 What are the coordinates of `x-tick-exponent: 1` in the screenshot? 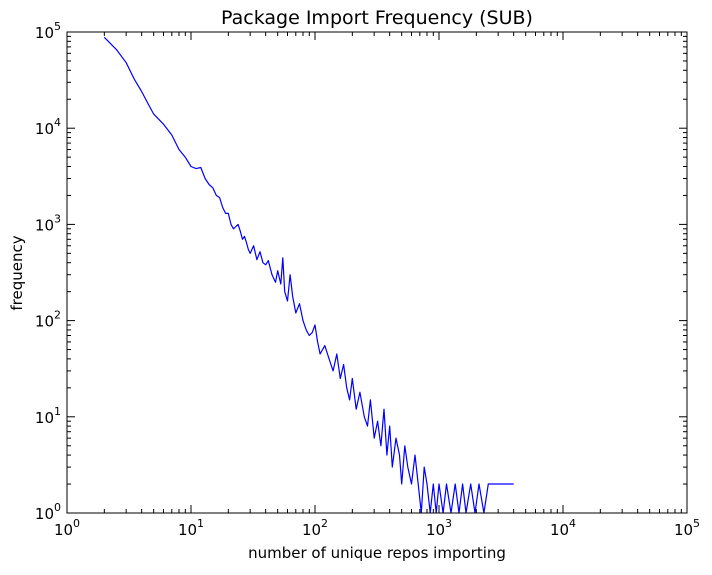 It's located at (200, 523).